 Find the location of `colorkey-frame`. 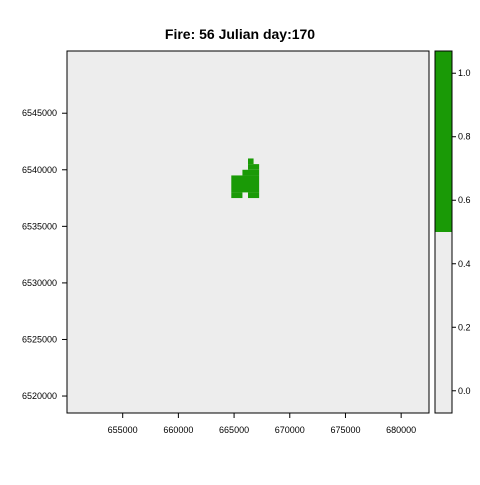

colorkey-frame is located at coordinates (443, 232).